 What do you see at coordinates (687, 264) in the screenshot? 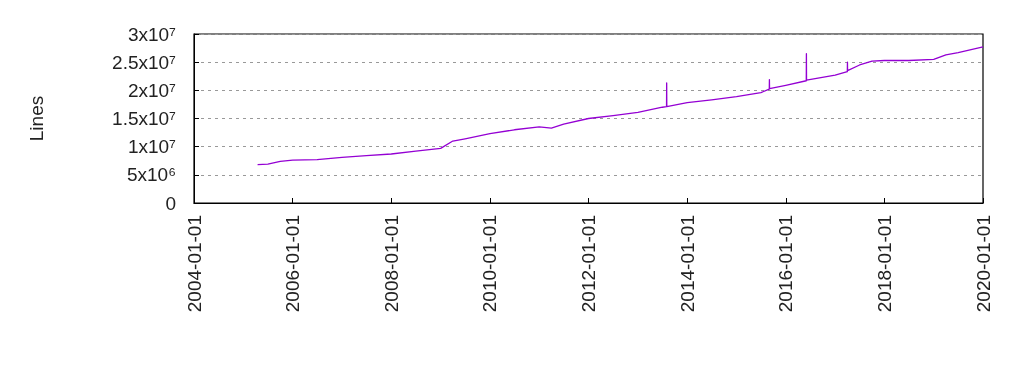
I see `x-tick-label: 2014-01-01` at bounding box center [687, 264].